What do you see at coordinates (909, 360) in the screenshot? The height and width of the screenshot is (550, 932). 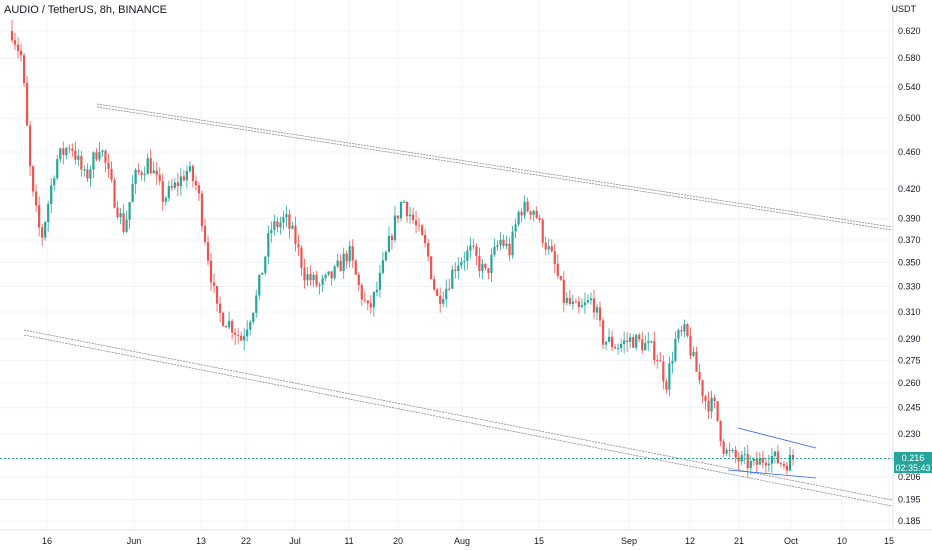 I see `y-tick-label: 0.275` at bounding box center [909, 360].